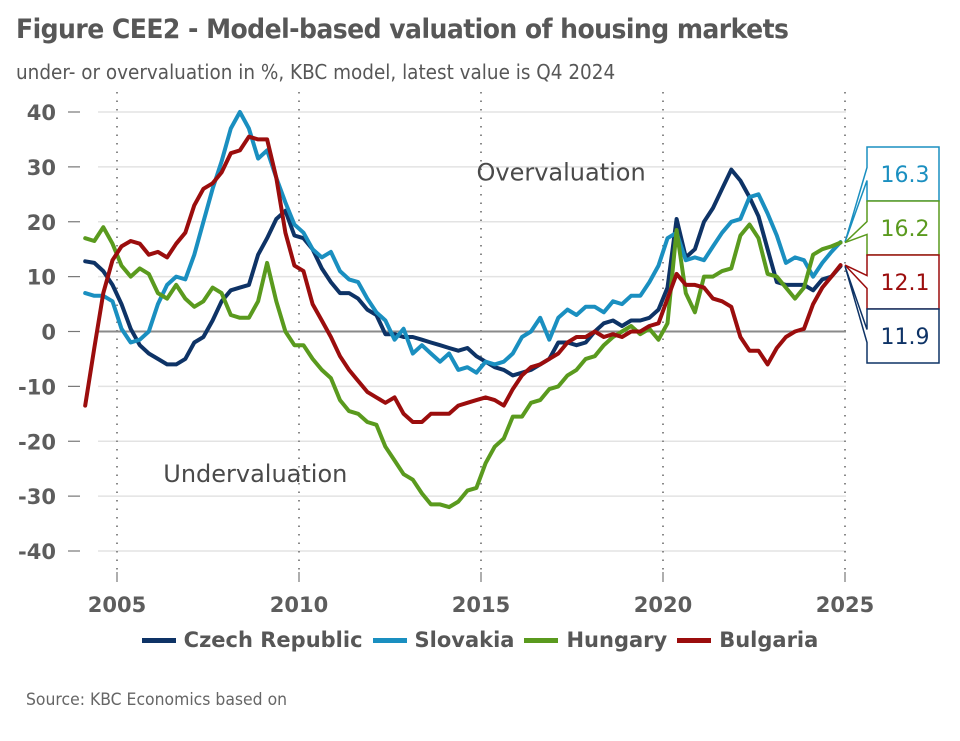  Describe the element at coordinates (905, 283) in the screenshot. I see `callout-value: 12.1` at that location.